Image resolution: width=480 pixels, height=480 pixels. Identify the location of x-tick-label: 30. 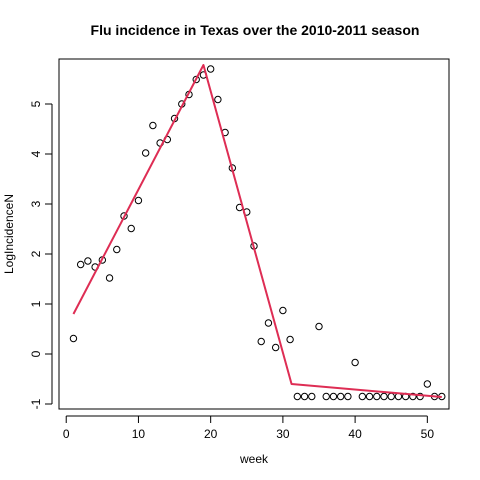
(283, 434).